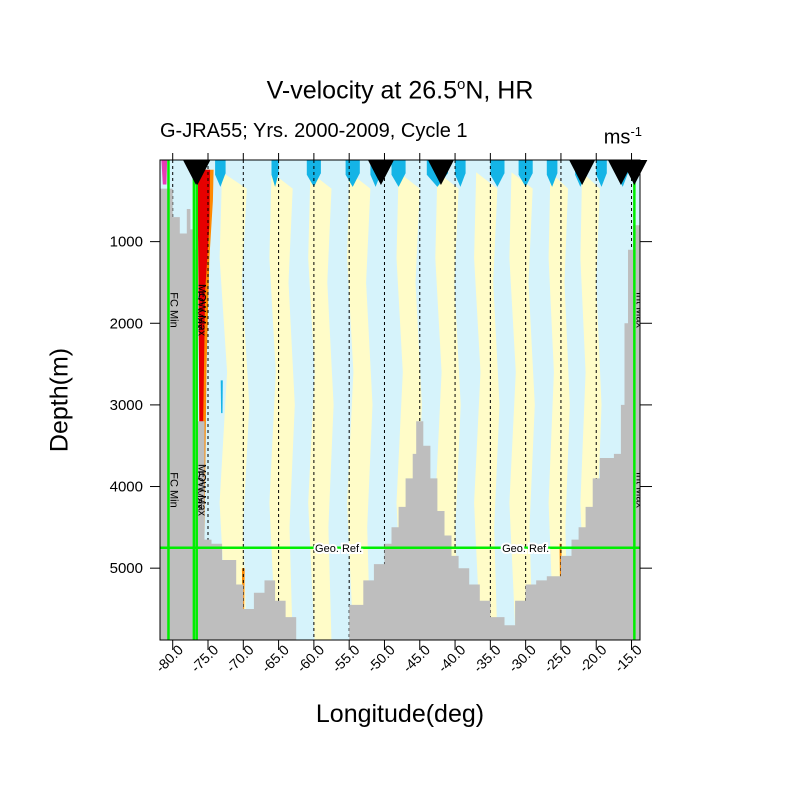 The image size is (800, 800). Describe the element at coordinates (275, 658) in the screenshot. I see `x-tick-label: -65.0` at that location.